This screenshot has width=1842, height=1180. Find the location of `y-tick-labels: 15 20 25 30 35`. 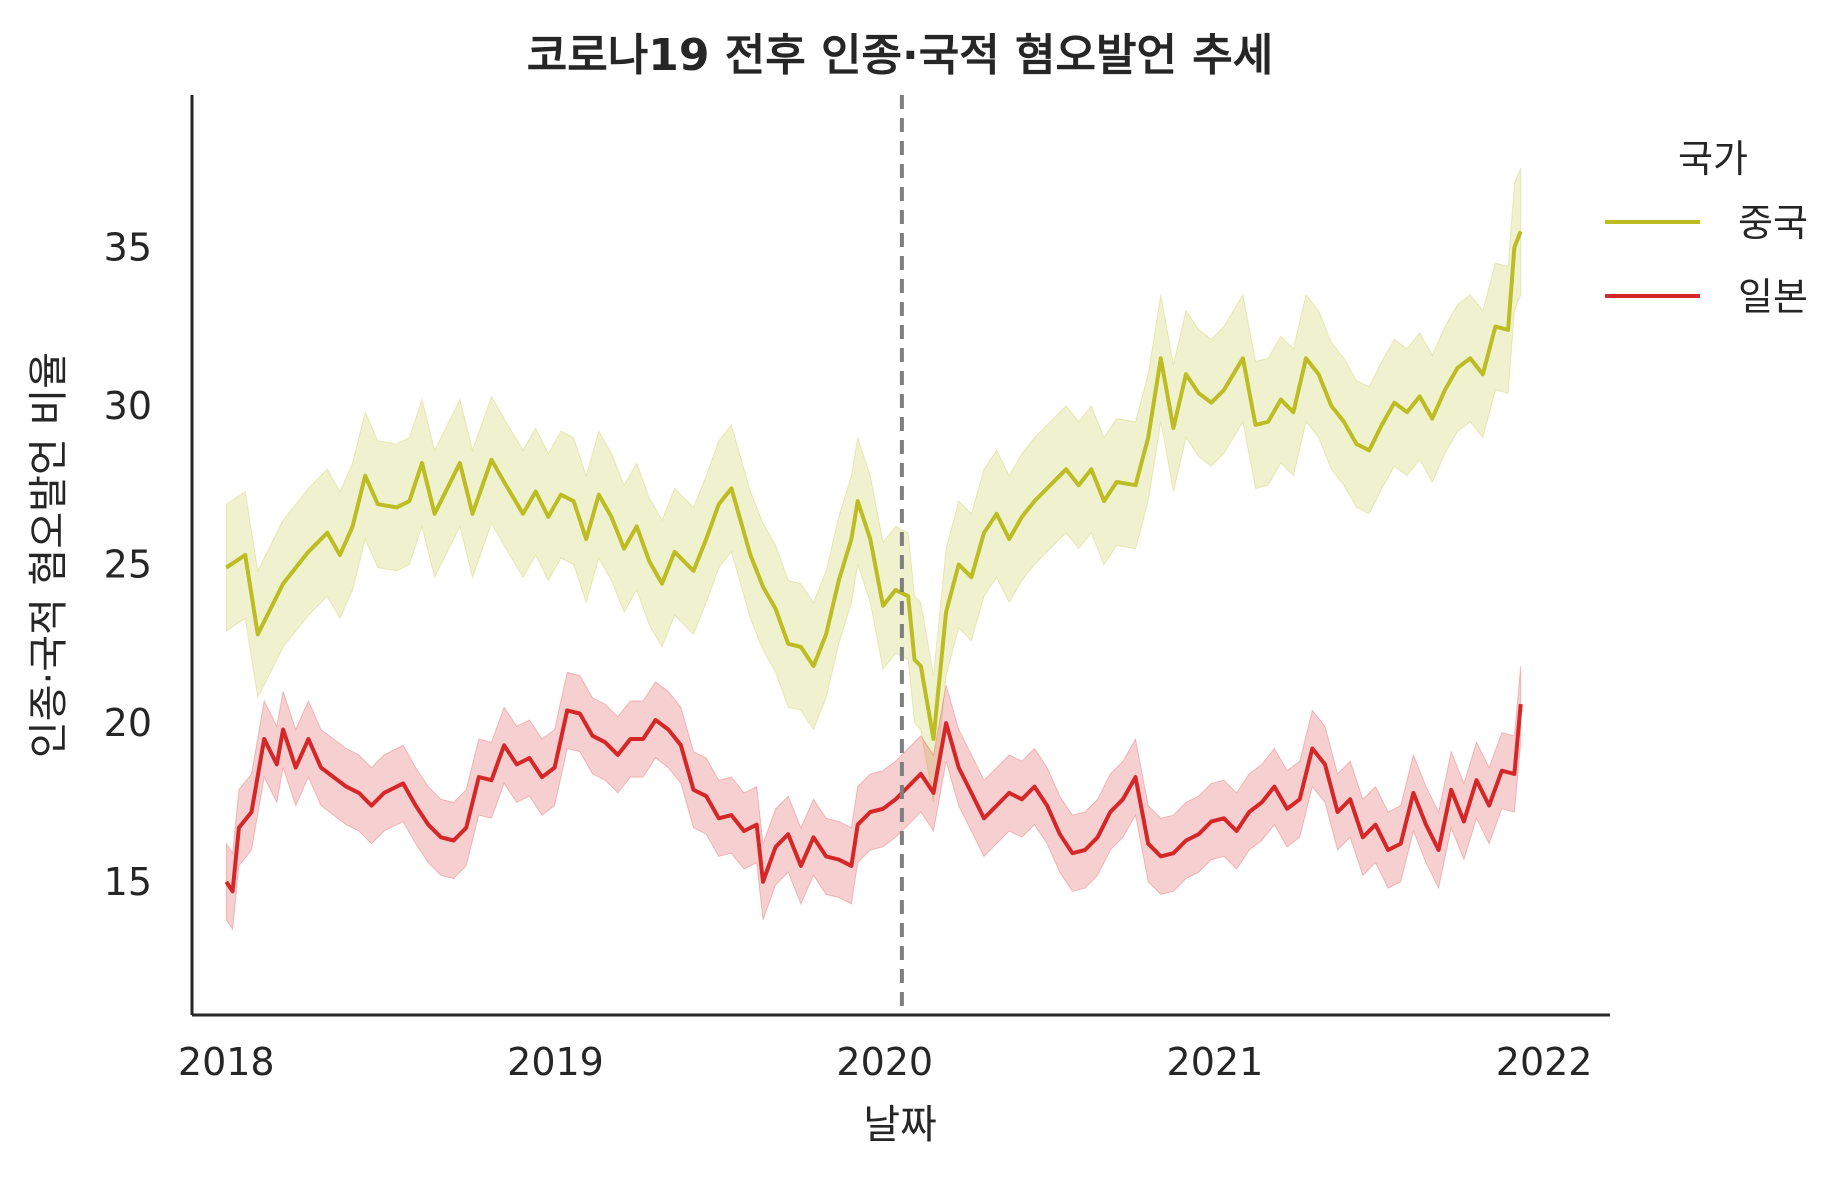

y-tick-labels: 15 20 25 30 35 is located at coordinates (128, 564).